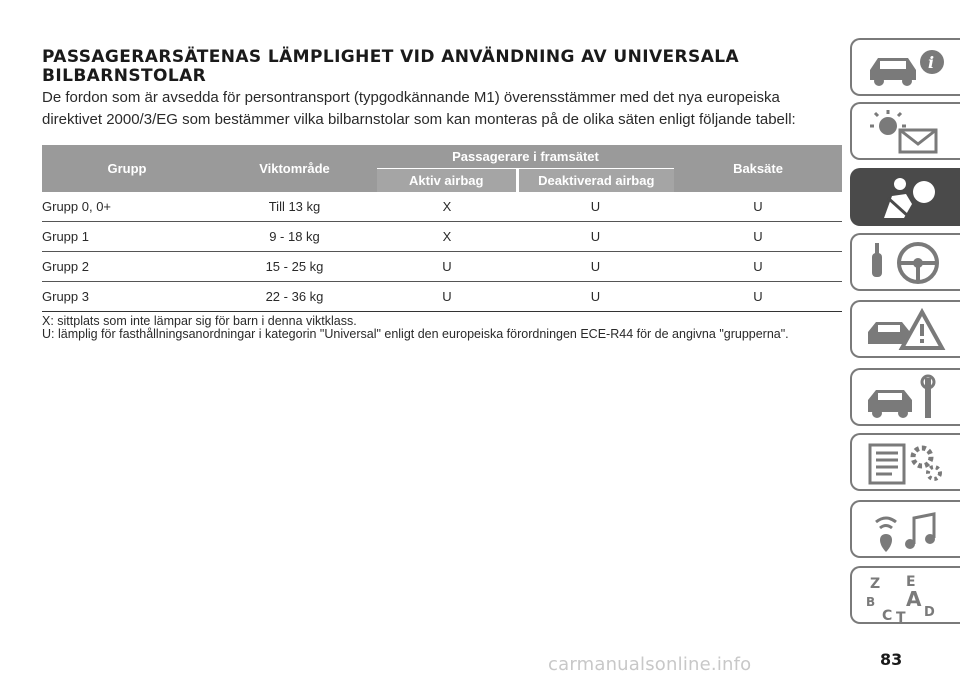 The width and height of the screenshot is (960, 678). Describe the element at coordinates (891, 659) in the screenshot. I see `page-number: 83` at that location.